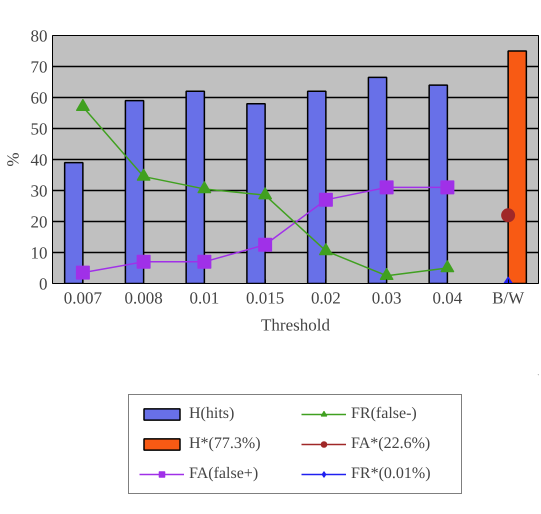 The image size is (541, 514). What do you see at coordinates (295, 325) in the screenshot?
I see `x-axis-title: Threshold` at bounding box center [295, 325].